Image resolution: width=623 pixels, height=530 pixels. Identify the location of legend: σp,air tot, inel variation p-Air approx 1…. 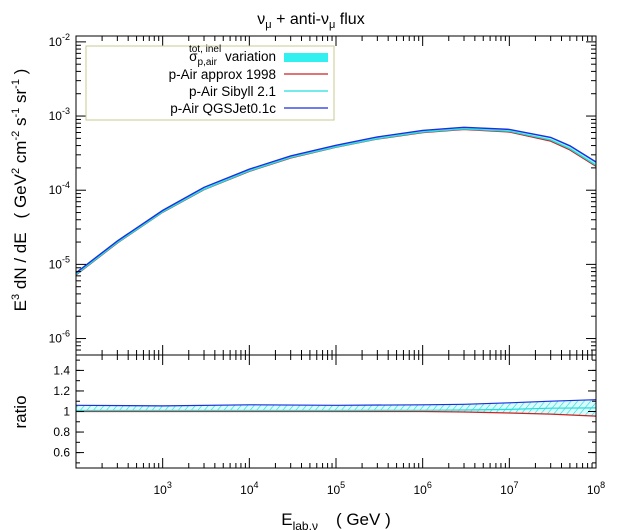
(210, 82).